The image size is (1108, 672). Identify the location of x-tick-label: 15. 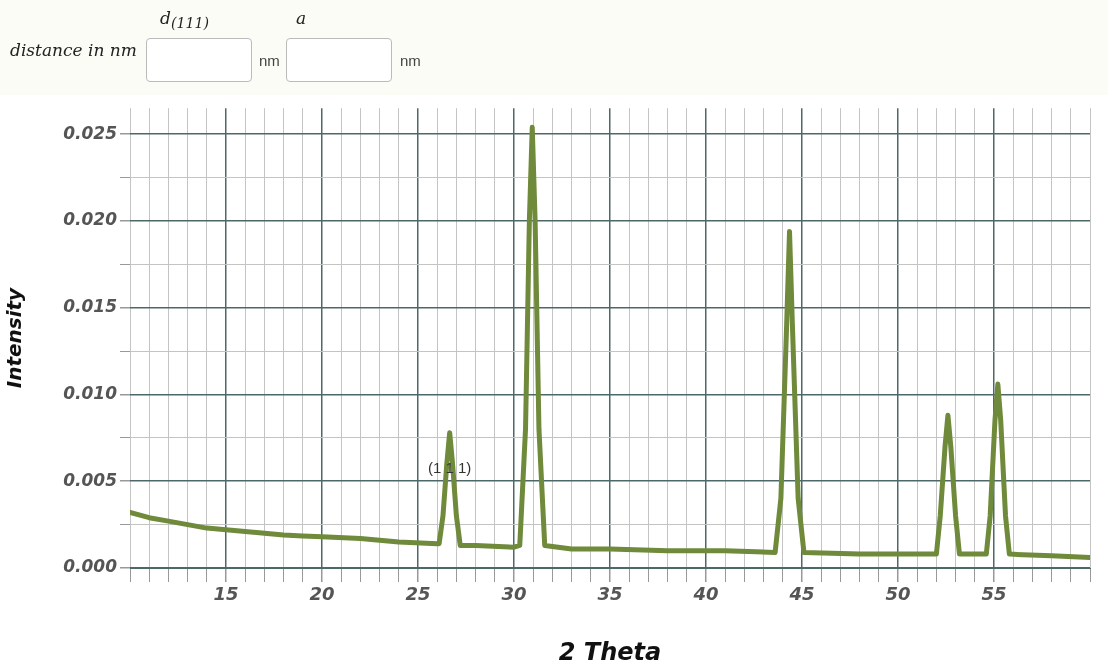
(226, 594).